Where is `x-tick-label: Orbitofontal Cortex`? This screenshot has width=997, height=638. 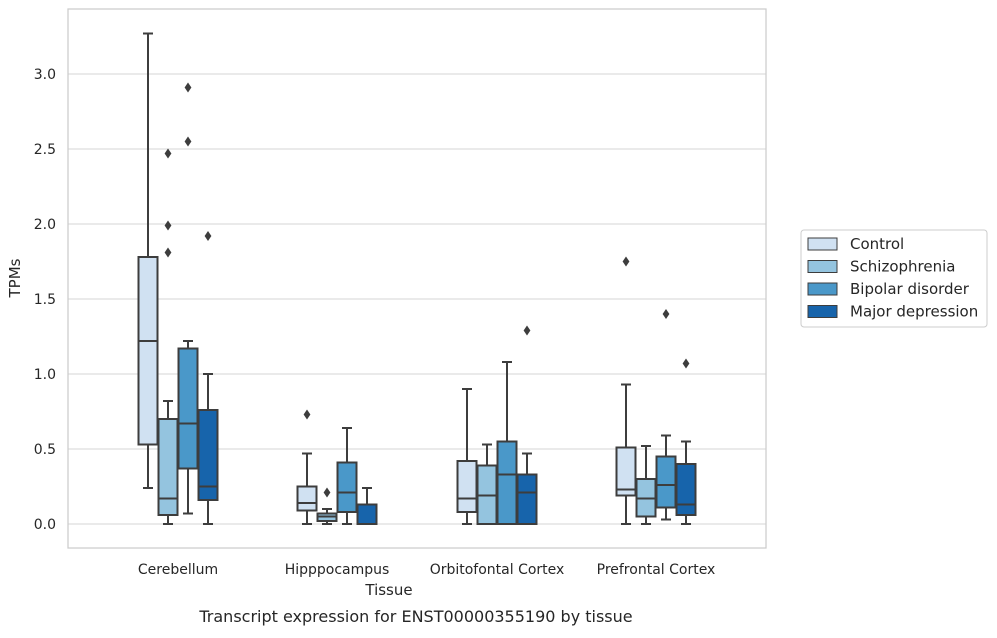 x-tick-label: Orbitofontal Cortex is located at coordinates (497, 570).